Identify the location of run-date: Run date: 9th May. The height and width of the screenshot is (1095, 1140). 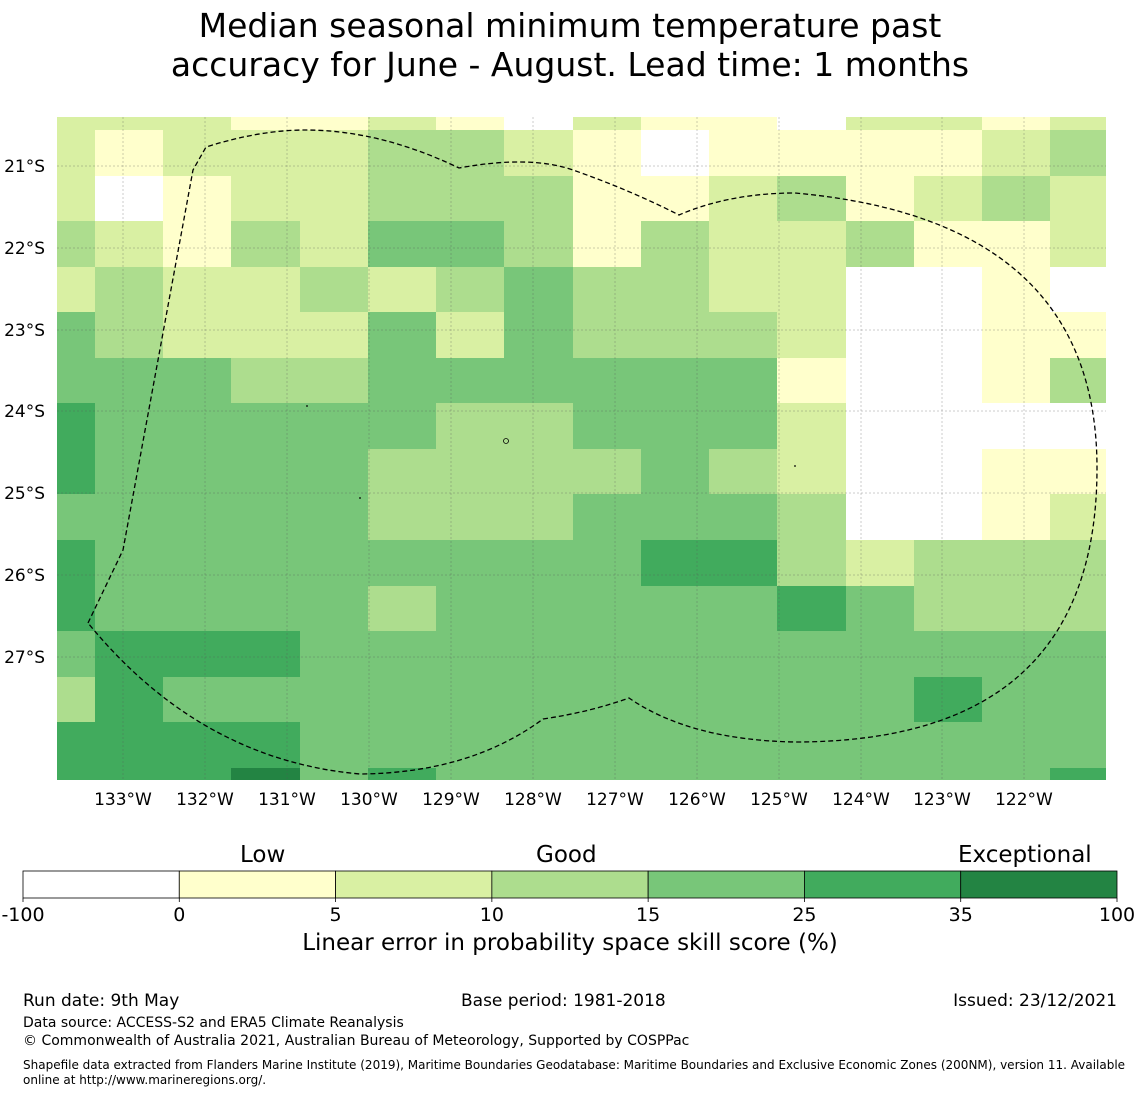
(101, 1001).